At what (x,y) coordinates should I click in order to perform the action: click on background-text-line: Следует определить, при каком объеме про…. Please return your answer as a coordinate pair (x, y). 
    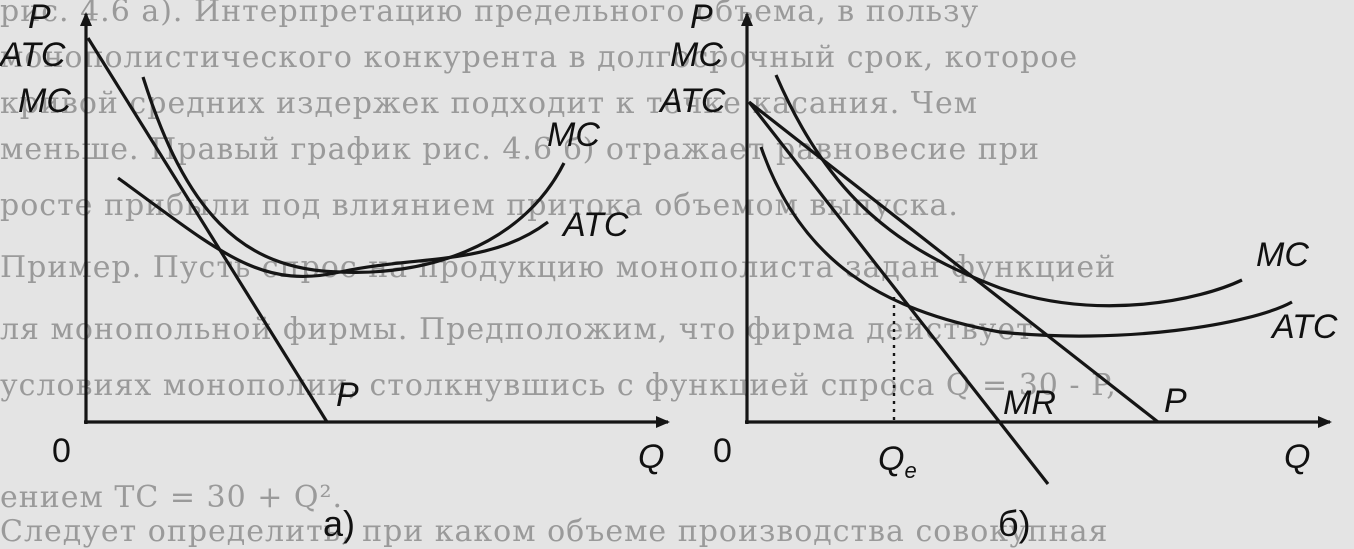
    Looking at the image, I should click on (554, 531).